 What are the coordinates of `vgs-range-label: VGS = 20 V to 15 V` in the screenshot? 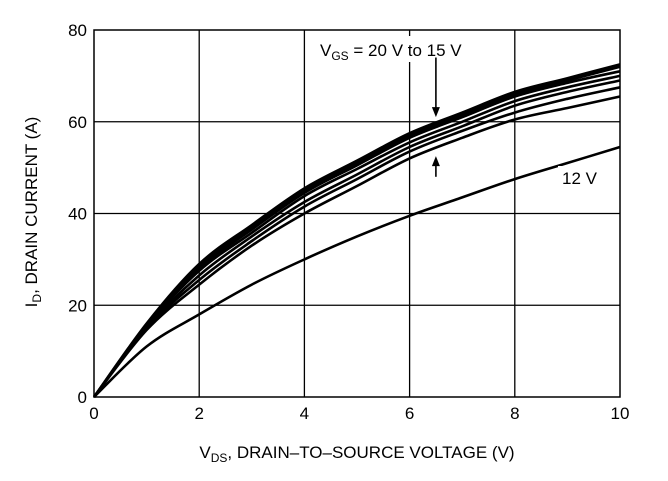 It's located at (391, 52).